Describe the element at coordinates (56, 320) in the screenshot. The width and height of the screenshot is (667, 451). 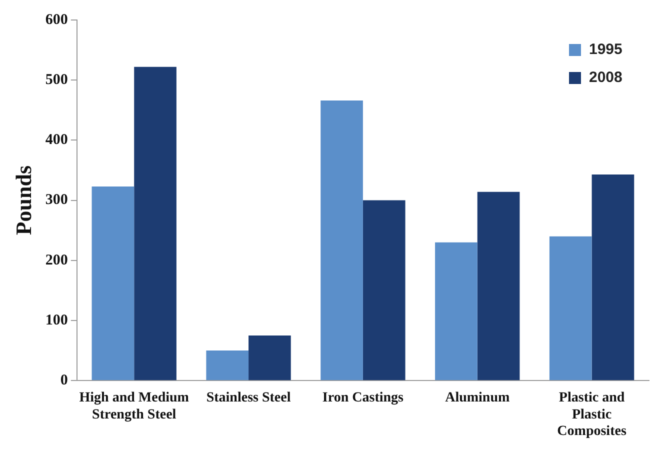
I see `y-tick-label: 100` at that location.